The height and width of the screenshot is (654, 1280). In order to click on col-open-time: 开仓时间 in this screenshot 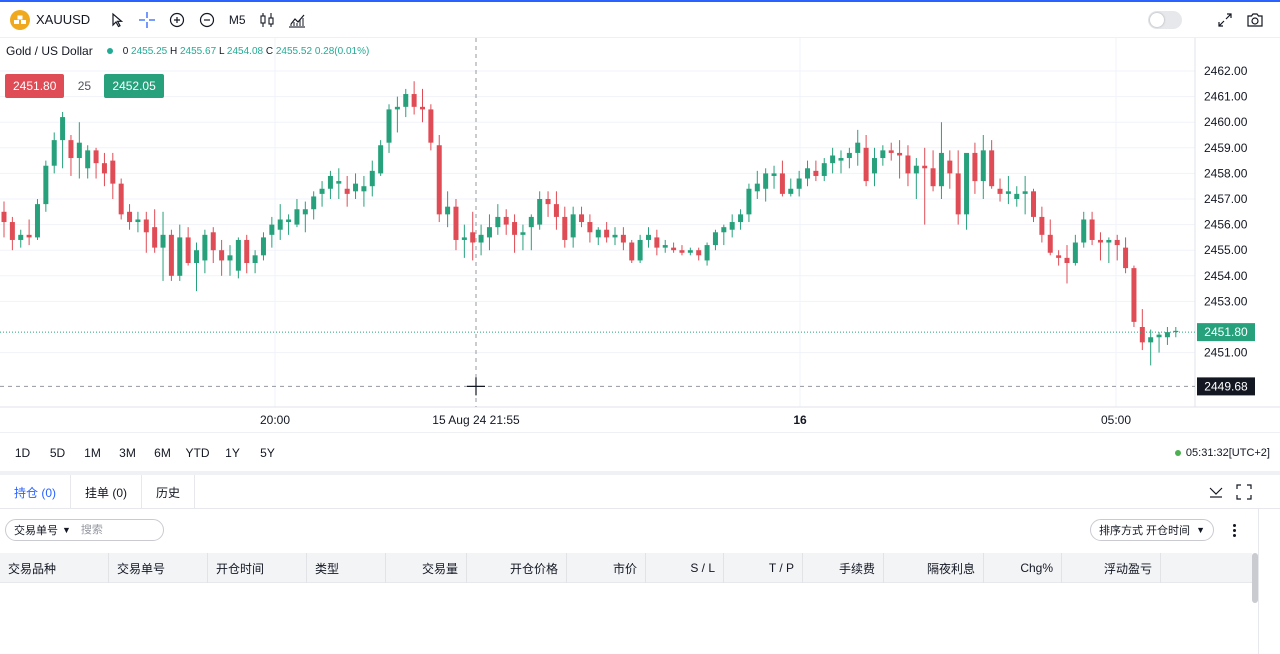, I will do `click(257, 568)`.